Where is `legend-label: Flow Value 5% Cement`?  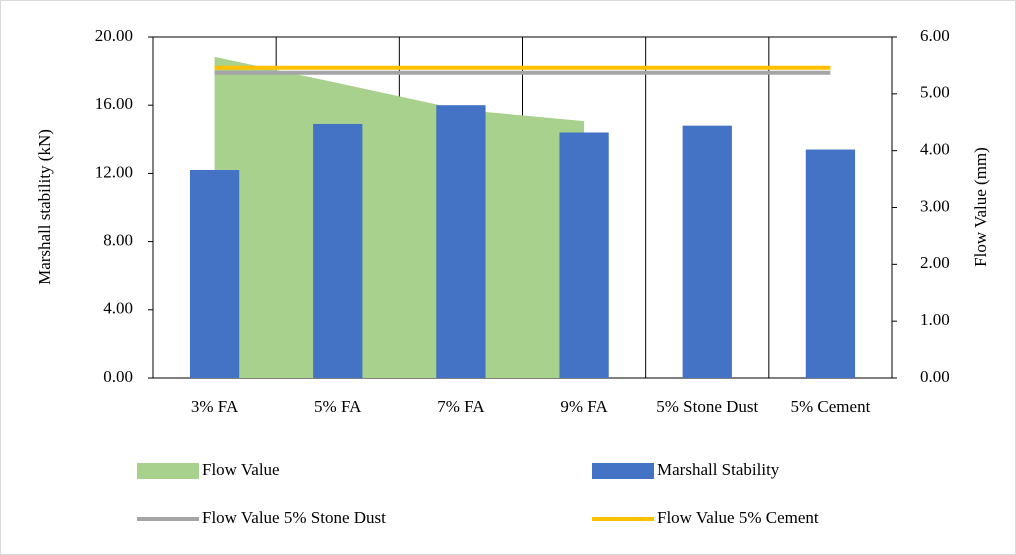
legend-label: Flow Value 5% Cement is located at coordinates (738, 517).